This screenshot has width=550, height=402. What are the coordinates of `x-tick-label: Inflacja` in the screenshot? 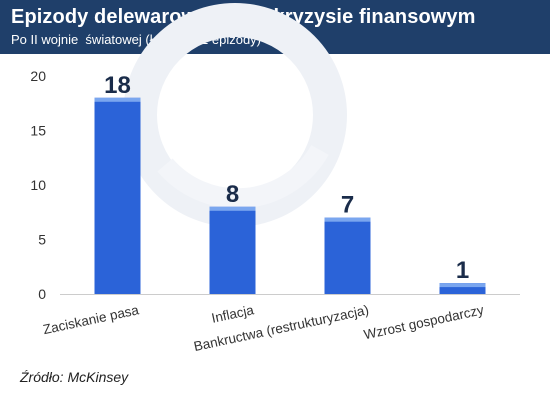 It's located at (232, 314).